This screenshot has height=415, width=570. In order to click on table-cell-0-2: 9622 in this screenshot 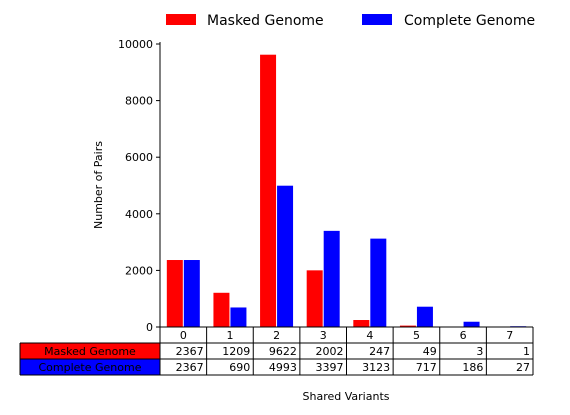, I will do `click(283, 351)`.